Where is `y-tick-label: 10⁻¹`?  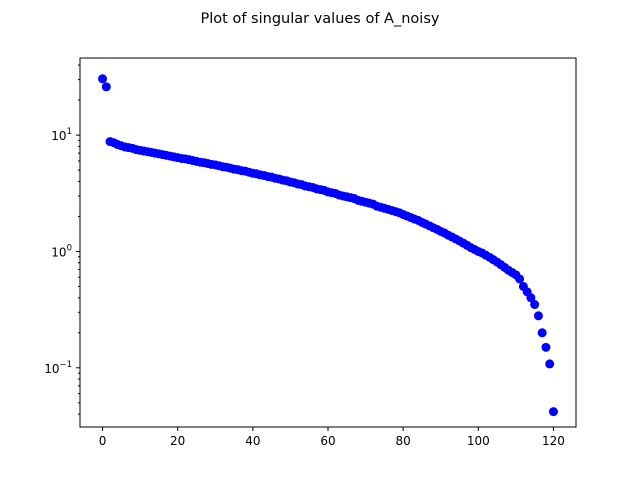 y-tick-label: 10⁻¹ is located at coordinates (58, 368).